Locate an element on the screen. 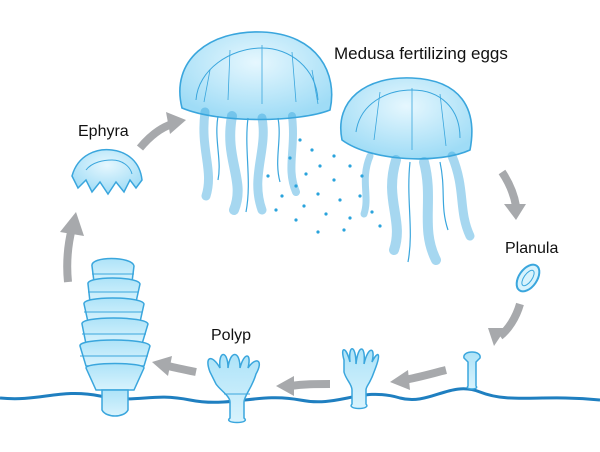 This screenshot has height=452, width=600. arrow-developing-to-polyp is located at coordinates (303, 386).